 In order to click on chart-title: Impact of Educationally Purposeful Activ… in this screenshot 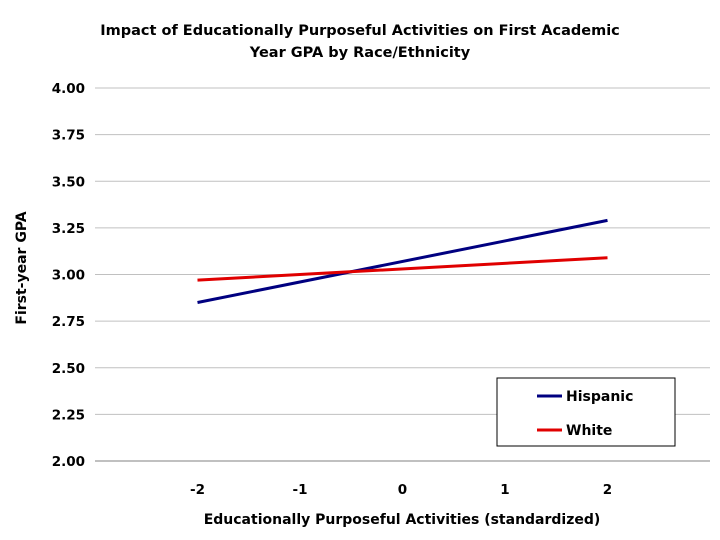, I will do `click(360, 42)`.